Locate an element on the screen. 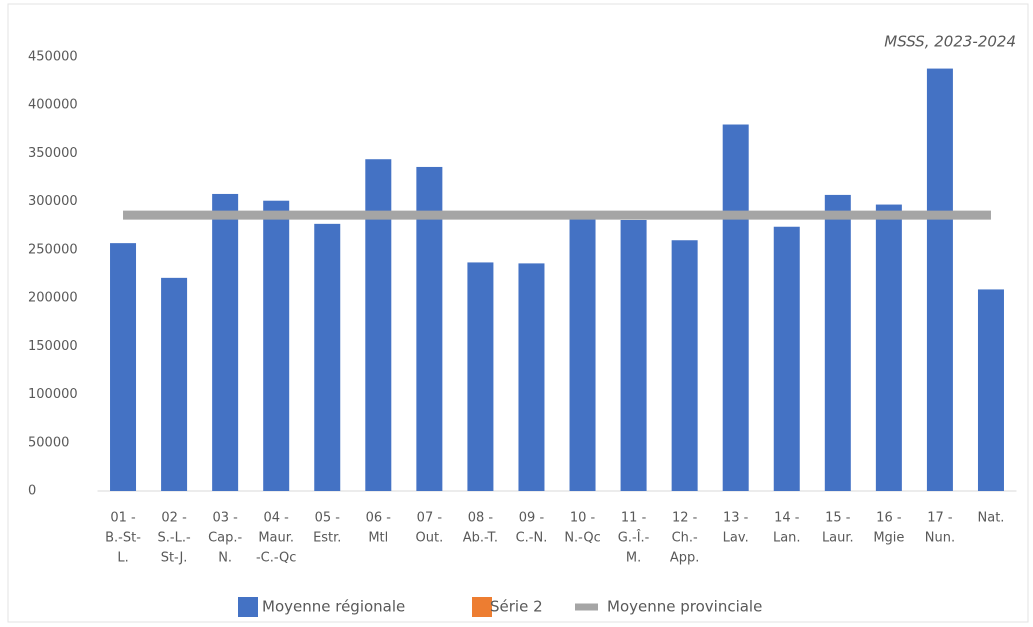 This screenshot has width=1033, height=627. legend-label: Moyenne provinciale is located at coordinates (684, 607).